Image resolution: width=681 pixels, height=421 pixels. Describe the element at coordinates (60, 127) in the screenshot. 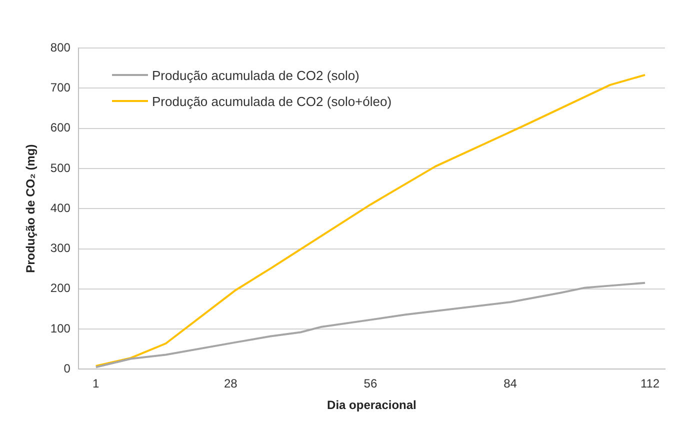

I see `y-tick-label: 600` at that location.